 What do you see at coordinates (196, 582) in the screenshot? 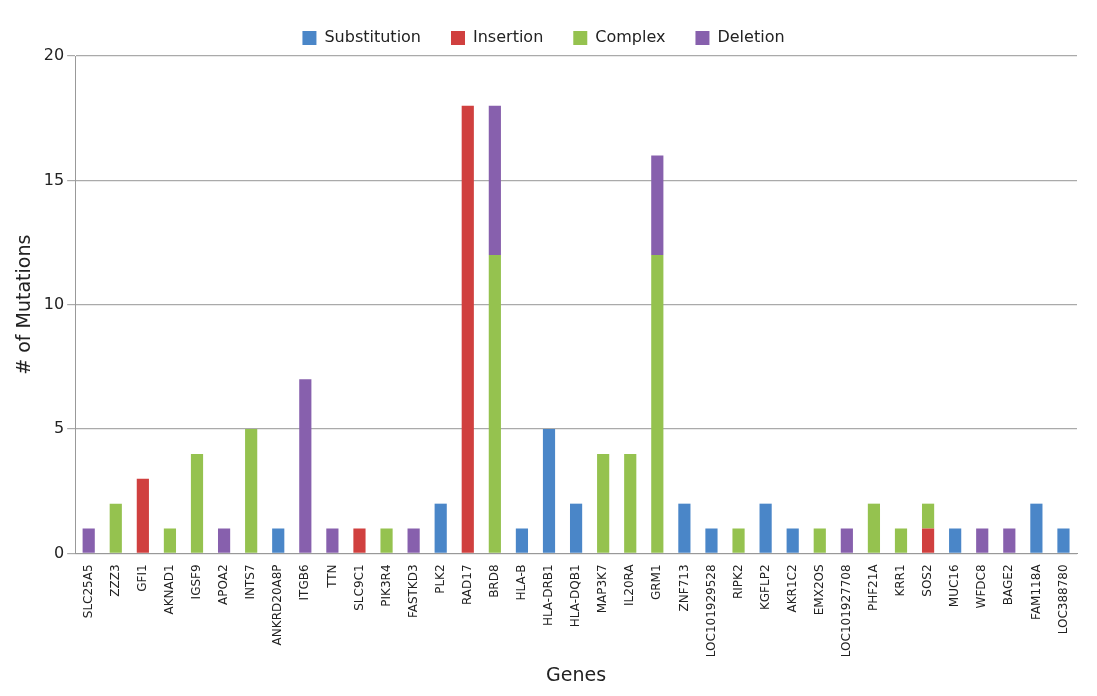
I see `x-tick-label: IGSF9` at bounding box center [196, 582].